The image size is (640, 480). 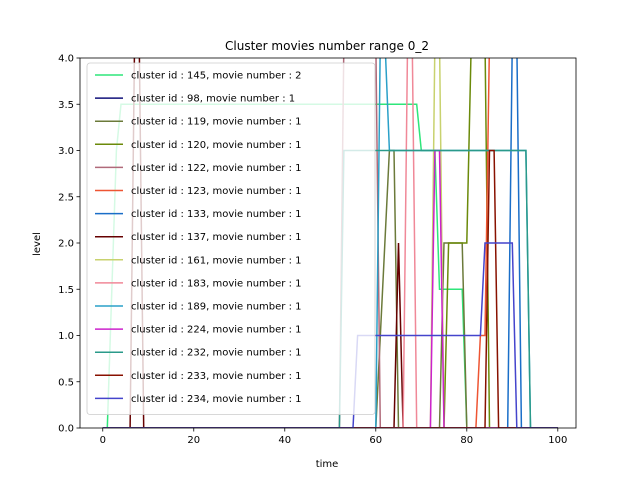 What do you see at coordinates (216, 260) in the screenshot?
I see `legend-entry: cluster id : 161, movie number : 1` at bounding box center [216, 260].